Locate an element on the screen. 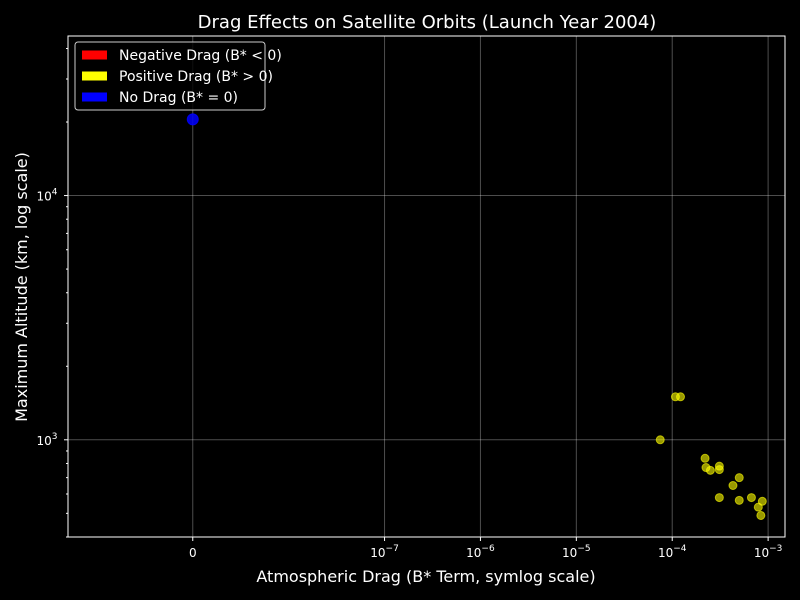 The height and width of the screenshot is (600, 800). legend-label: Positive Drag (B* > 0) is located at coordinates (196, 77).